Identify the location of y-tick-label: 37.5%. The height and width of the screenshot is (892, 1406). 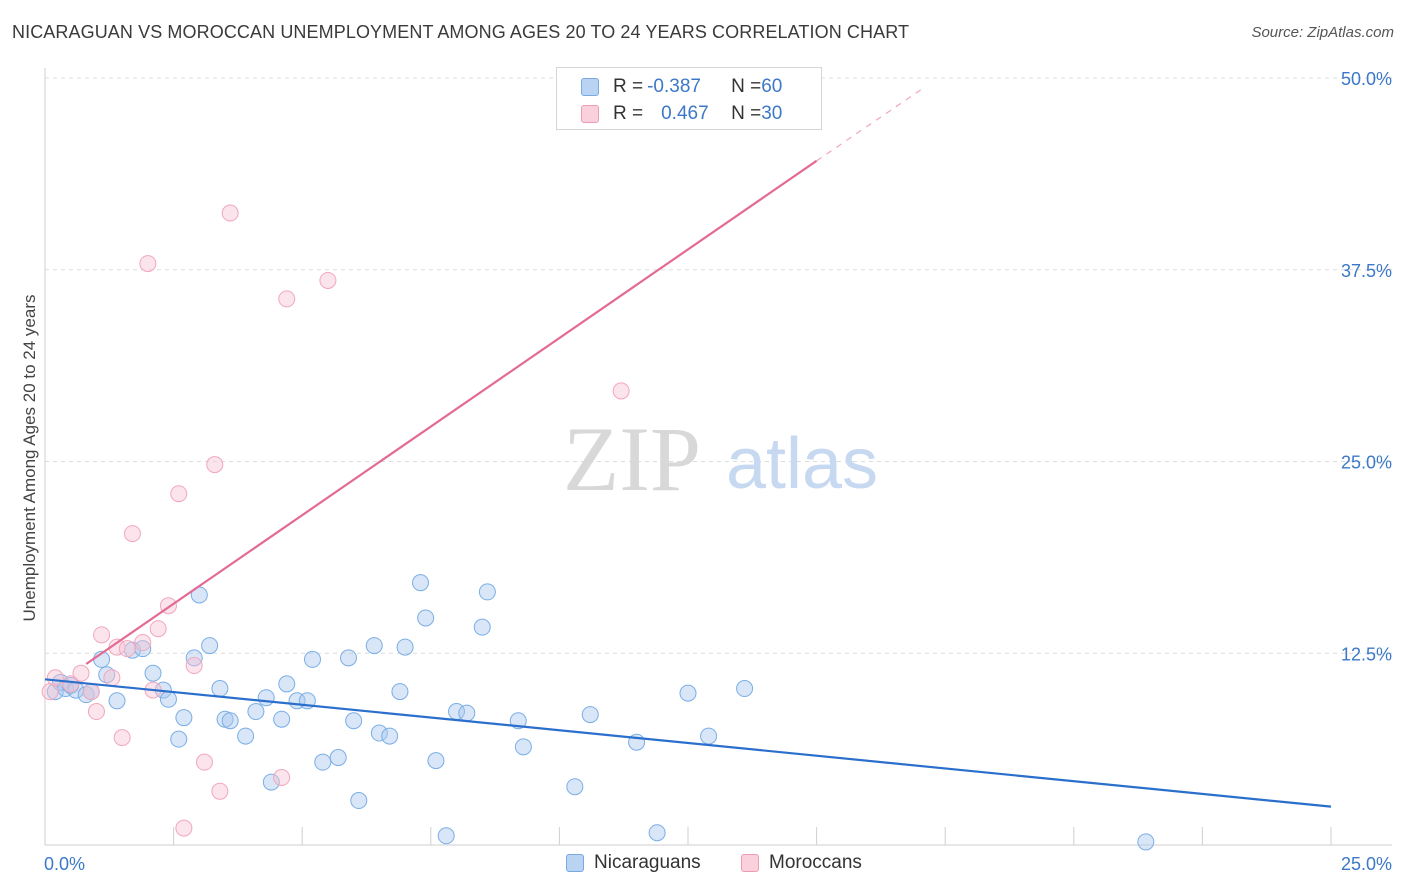
(1366, 271).